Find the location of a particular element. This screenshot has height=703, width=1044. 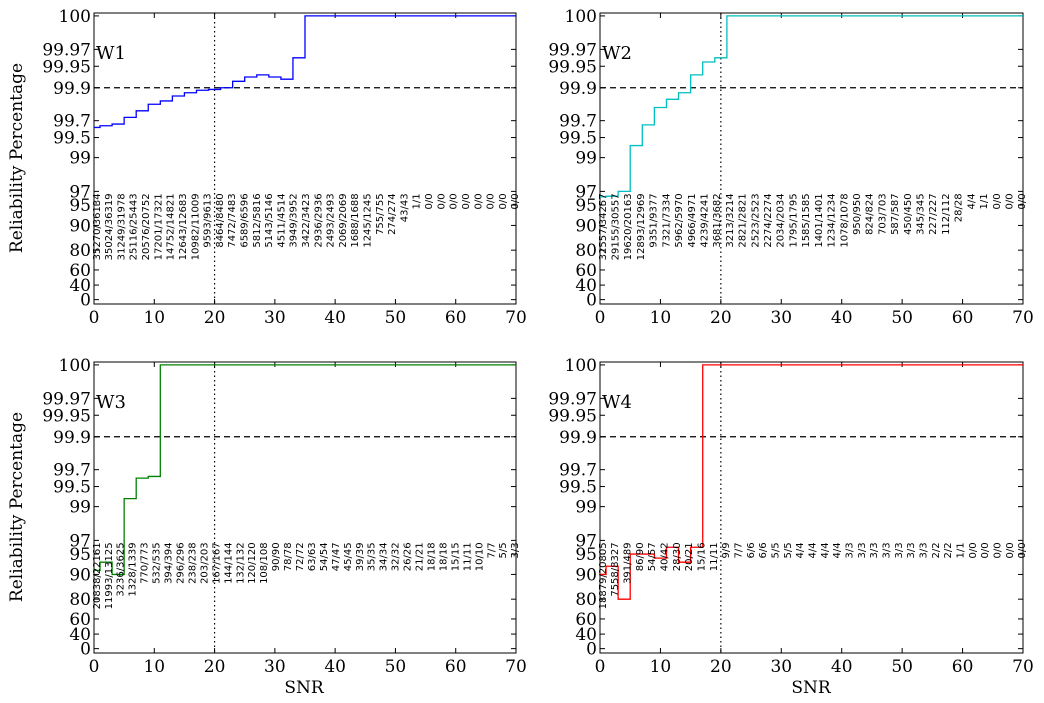

count-annotation: 5/5 is located at coordinates (788, 550).